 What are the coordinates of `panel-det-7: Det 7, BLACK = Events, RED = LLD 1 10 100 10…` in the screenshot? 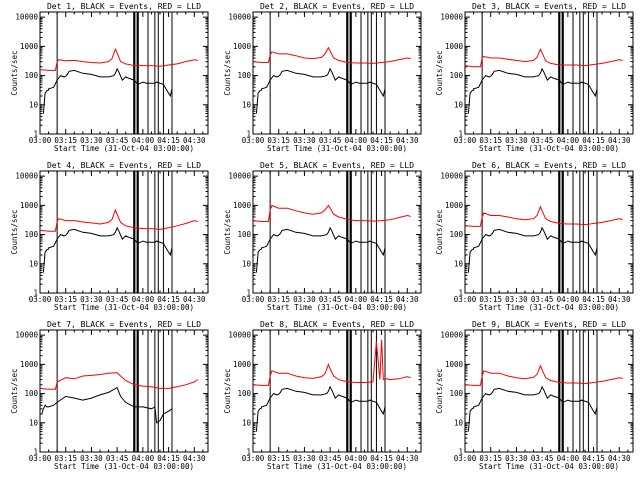 It's located at (109, 395).